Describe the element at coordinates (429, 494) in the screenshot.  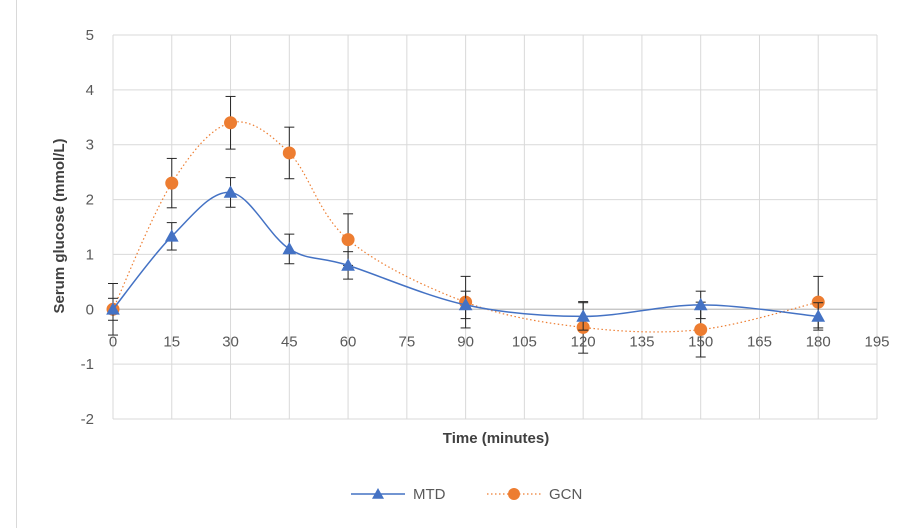
I see `legend-label-mtd: MTD` at that location.